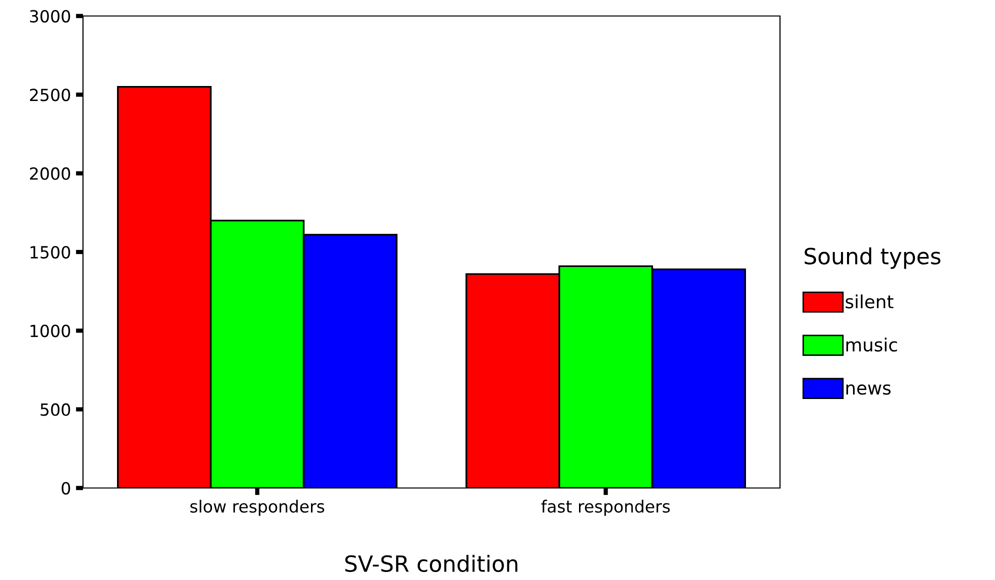  I want to click on legend-label: music, so click(872, 345).